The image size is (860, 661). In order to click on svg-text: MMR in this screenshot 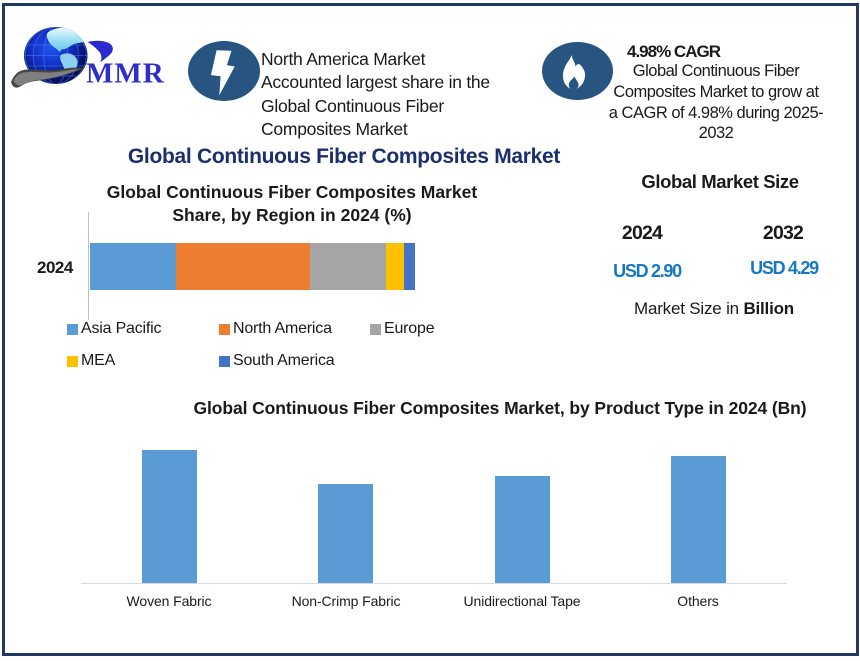, I will do `click(125, 74)`.